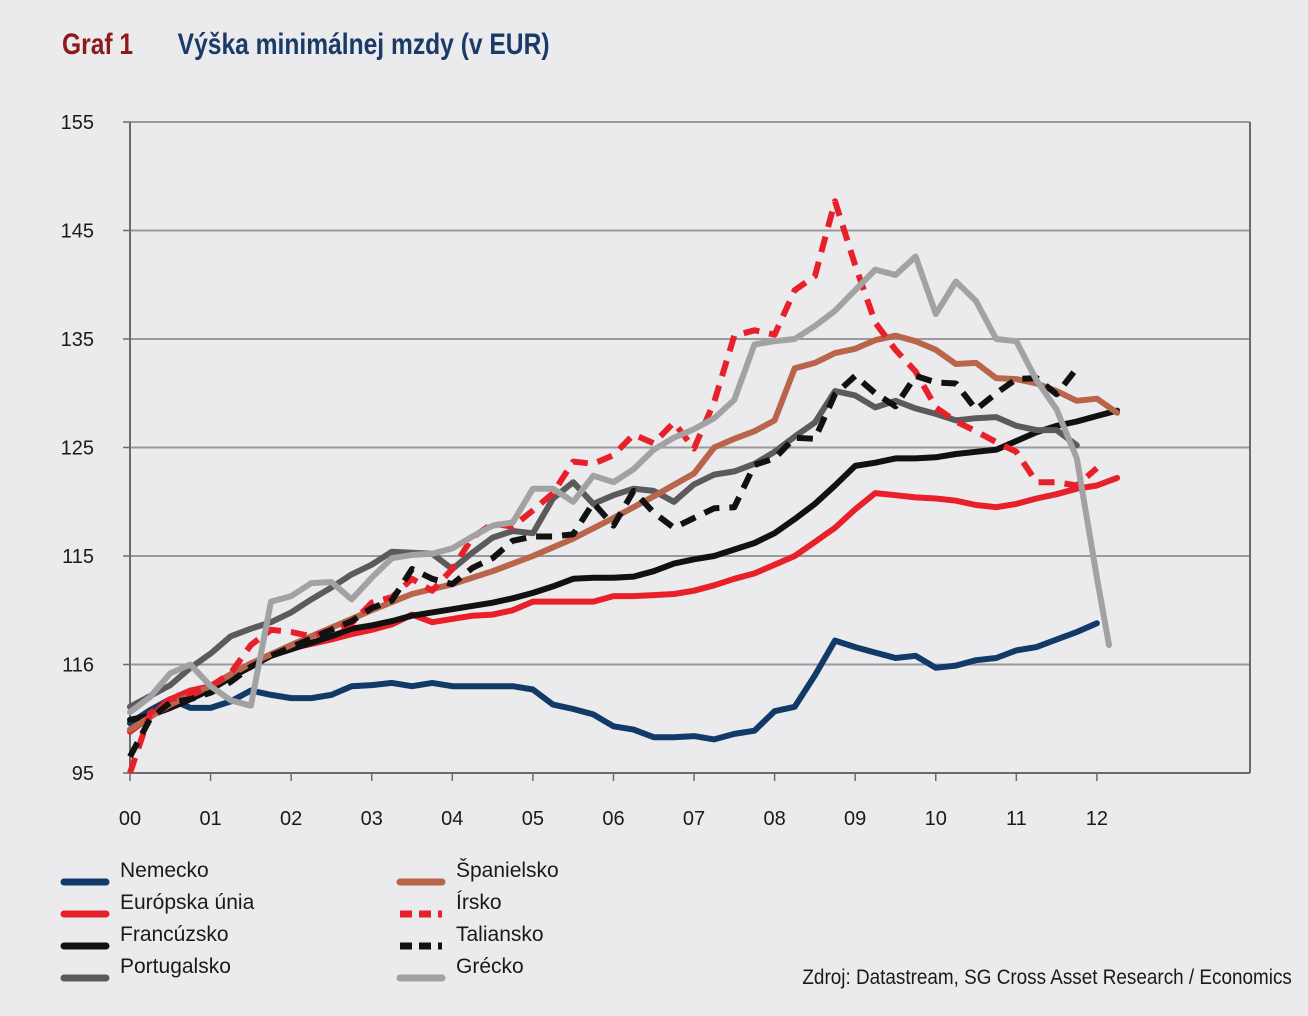  Describe the element at coordinates (490, 966) in the screenshot. I see `legend-label: Grécko` at that location.